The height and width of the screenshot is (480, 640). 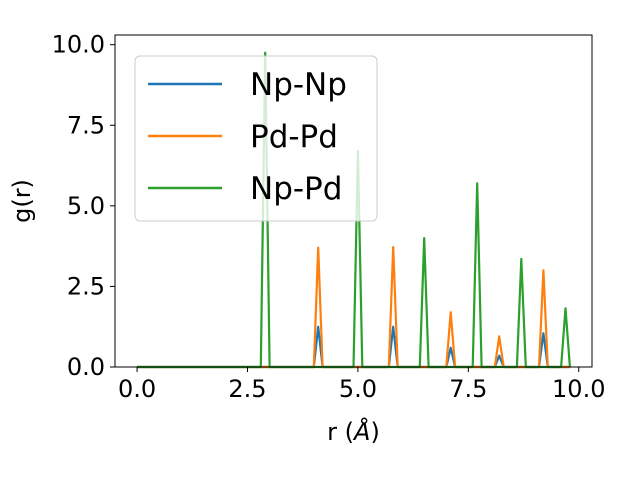 What do you see at coordinates (340, 432) in the screenshot?
I see `x-axis-label-prefix: r (` at bounding box center [340, 432].